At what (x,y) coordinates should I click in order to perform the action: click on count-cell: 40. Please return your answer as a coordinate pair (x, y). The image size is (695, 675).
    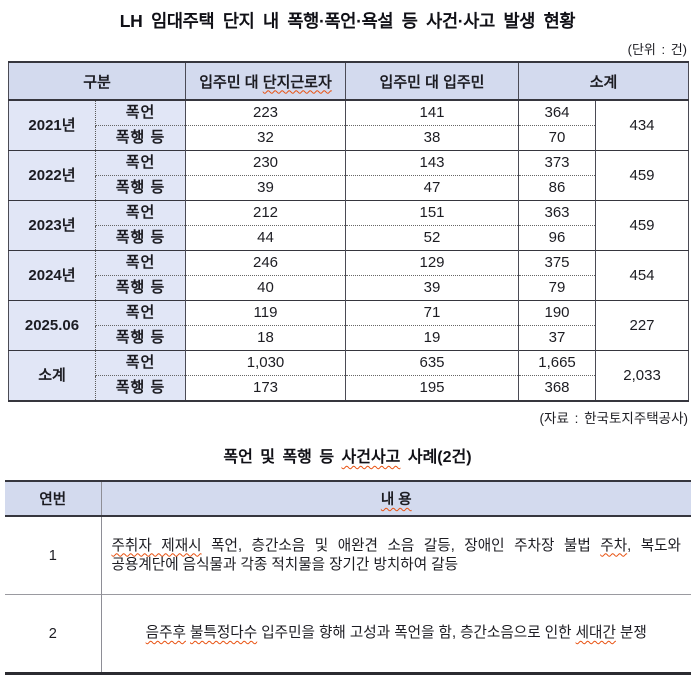
    Looking at the image, I should click on (265, 288).